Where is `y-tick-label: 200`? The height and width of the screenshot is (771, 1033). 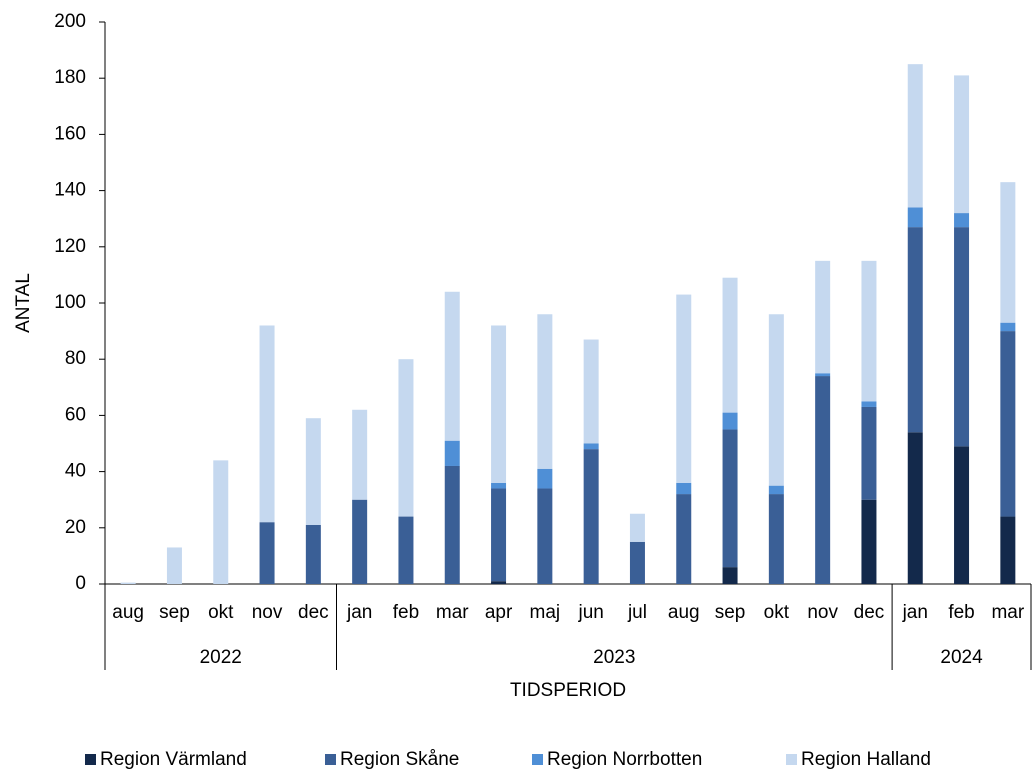
y-tick-label: 200 is located at coordinates (70, 21).